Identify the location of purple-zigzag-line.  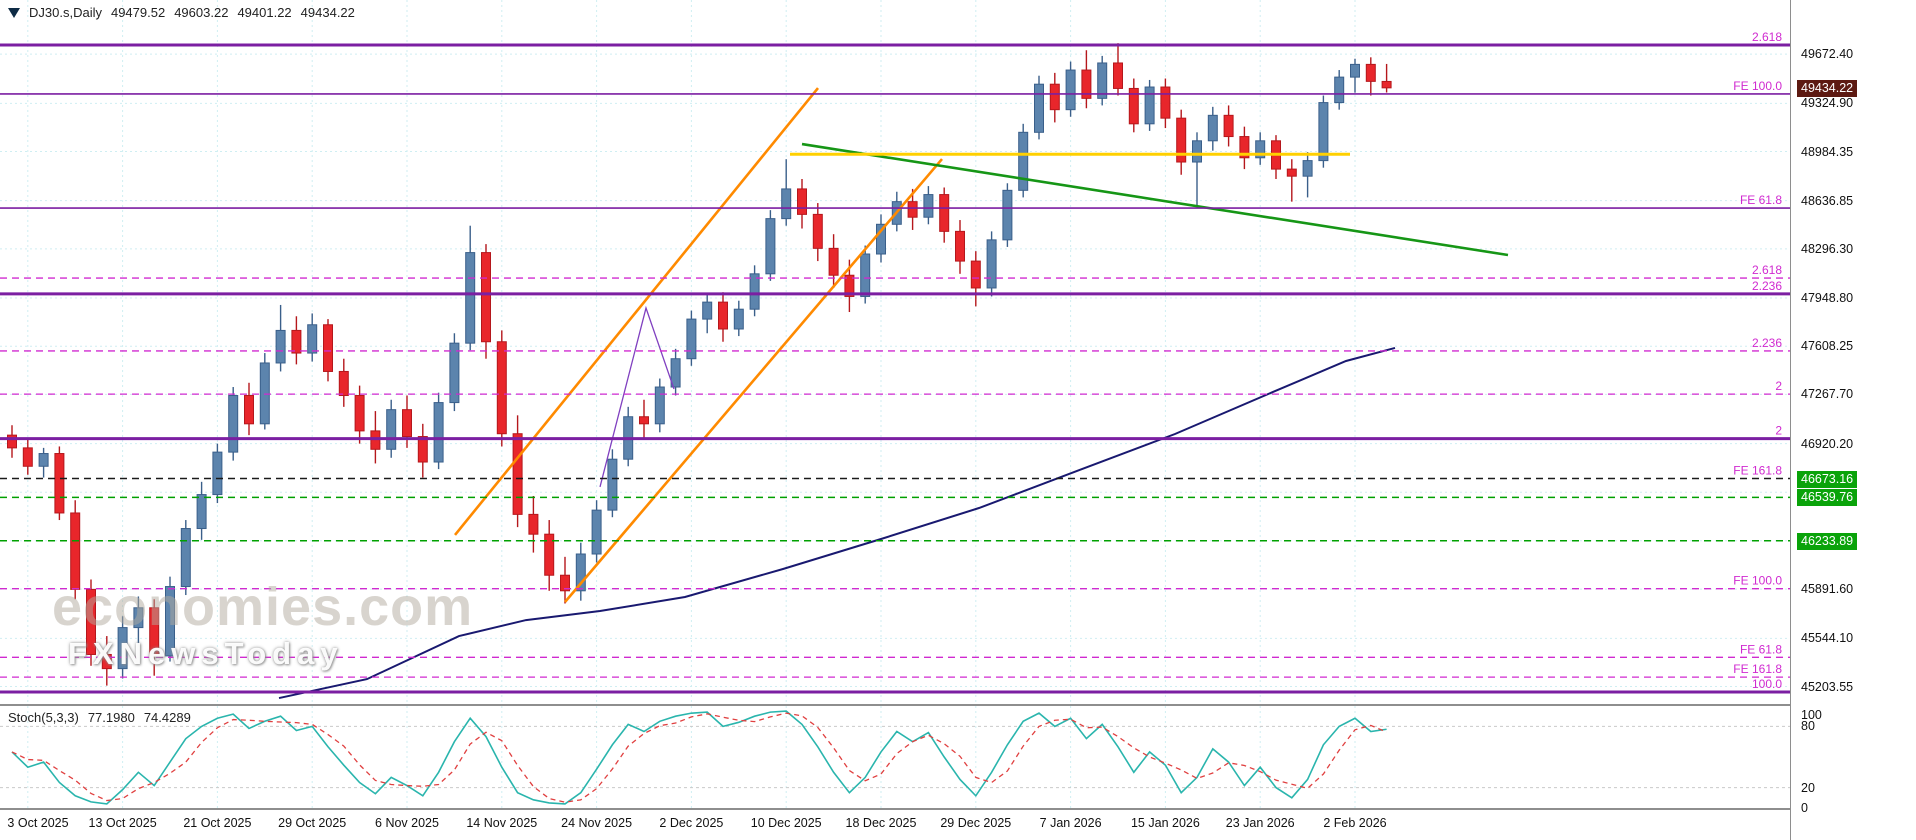
(637, 396).